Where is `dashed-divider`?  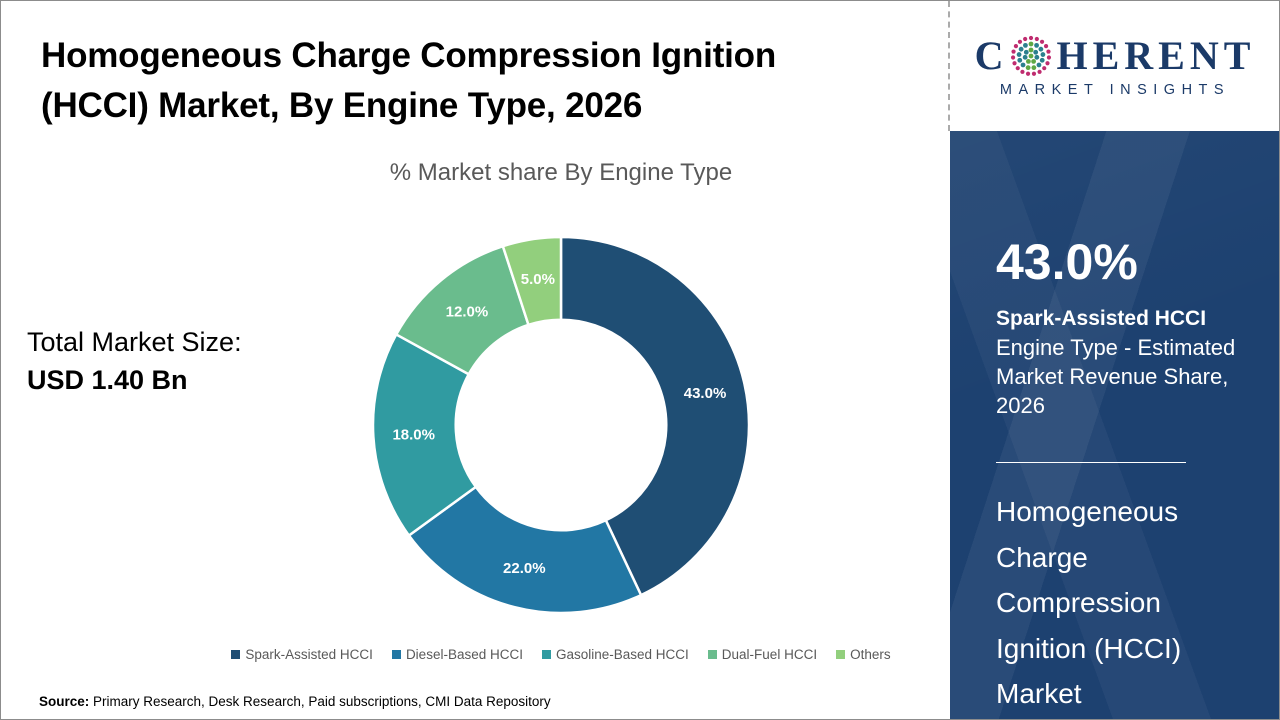
dashed-divider is located at coordinates (949, 66).